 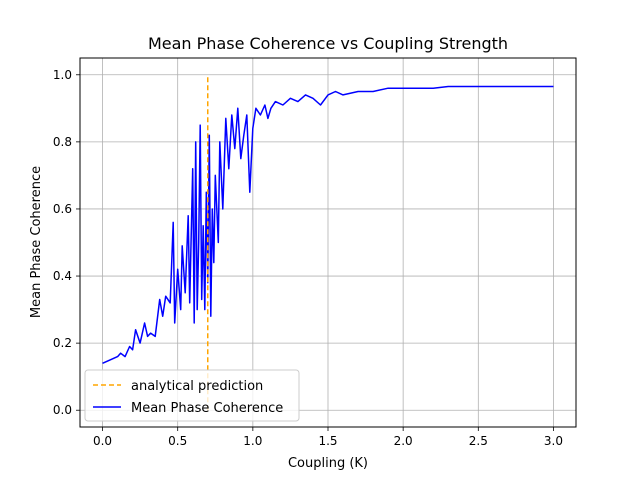 What do you see at coordinates (177, 441) in the screenshot?
I see `x-tick-label: 0.5` at bounding box center [177, 441].